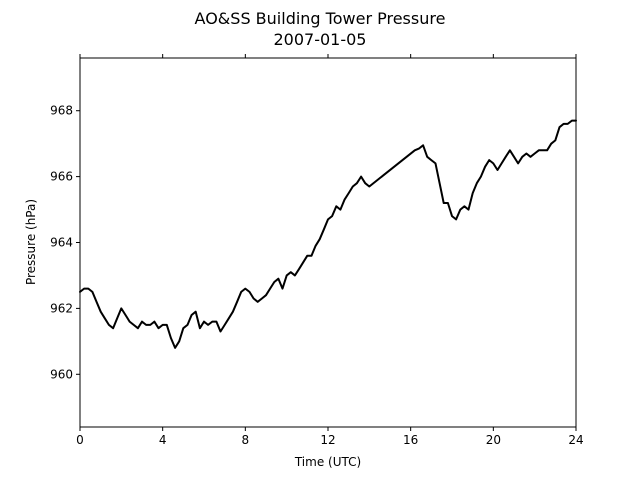 Image resolution: width=640 pixels, height=480 pixels. What do you see at coordinates (61, 111) in the screenshot?
I see `y-tick-label: 968` at bounding box center [61, 111].